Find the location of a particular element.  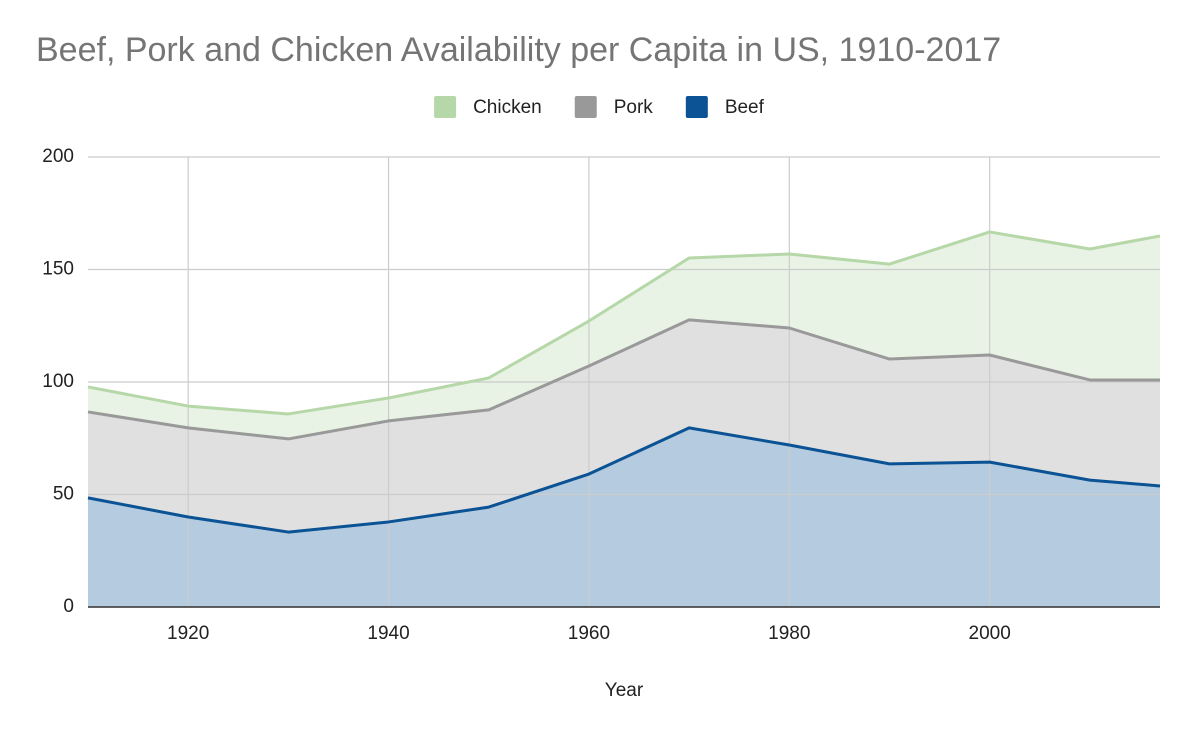

legend-label: Pork is located at coordinates (634, 107).